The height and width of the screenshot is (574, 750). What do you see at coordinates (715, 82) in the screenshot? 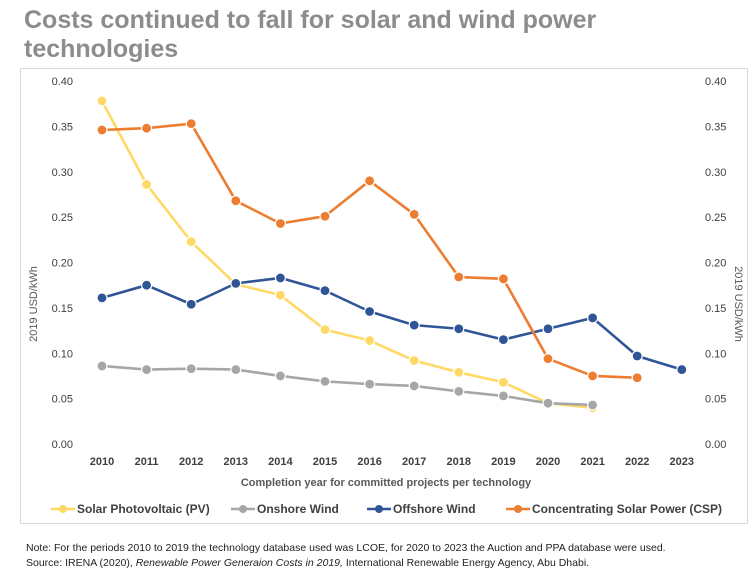
I see `y-tick-label-right: 0.40` at bounding box center [715, 82].